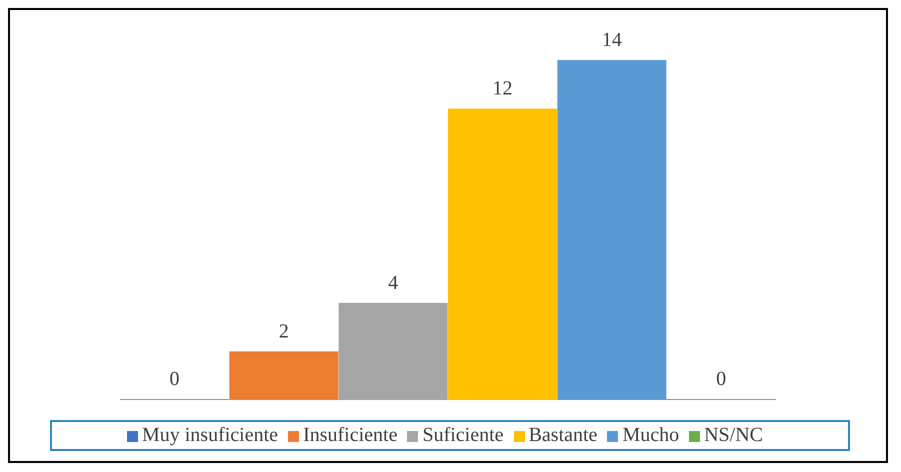 Image resolution: width=901 pixels, height=472 pixels. Describe the element at coordinates (350, 435) in the screenshot. I see `legend-label: Insuficiente` at that location.